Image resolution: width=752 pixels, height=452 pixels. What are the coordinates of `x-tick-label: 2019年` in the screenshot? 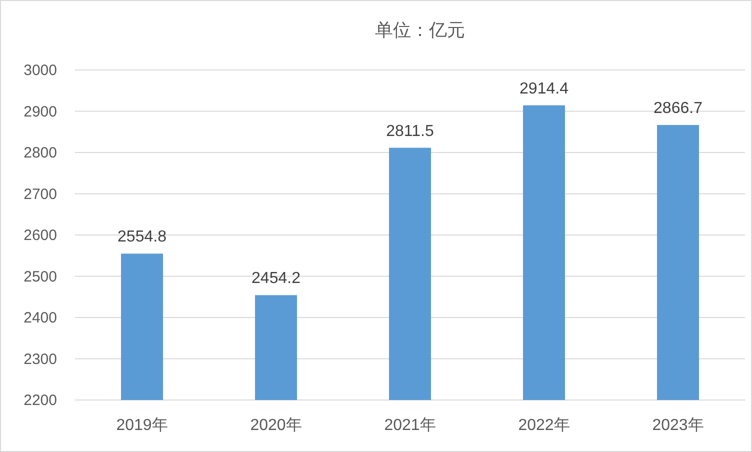 It's located at (142, 425).